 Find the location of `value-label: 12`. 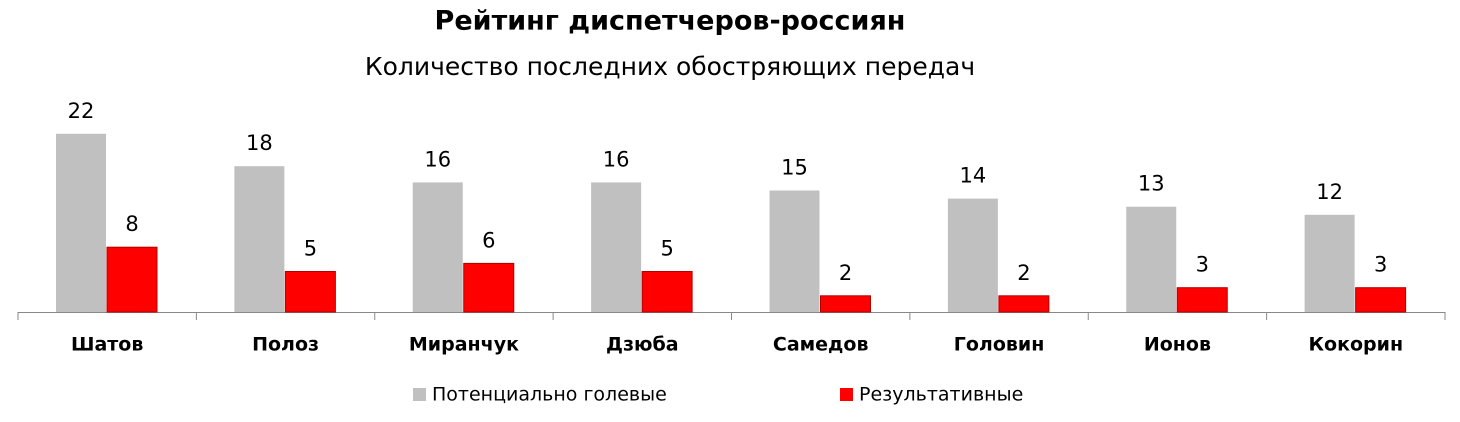

value-label: 12 is located at coordinates (1329, 192).